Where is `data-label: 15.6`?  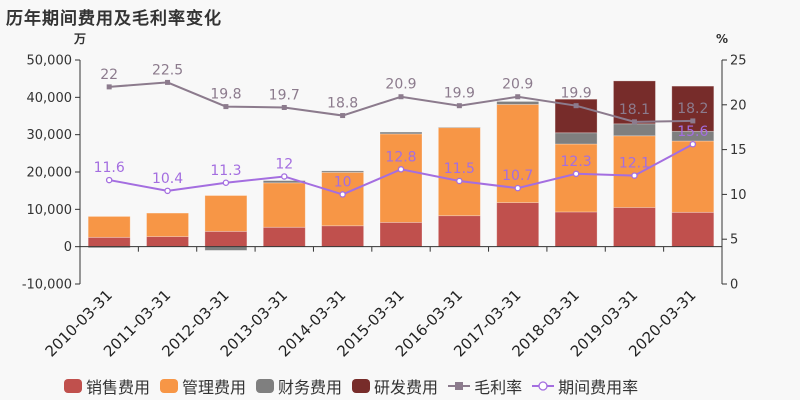
data-label: 15.6 is located at coordinates (692, 132).